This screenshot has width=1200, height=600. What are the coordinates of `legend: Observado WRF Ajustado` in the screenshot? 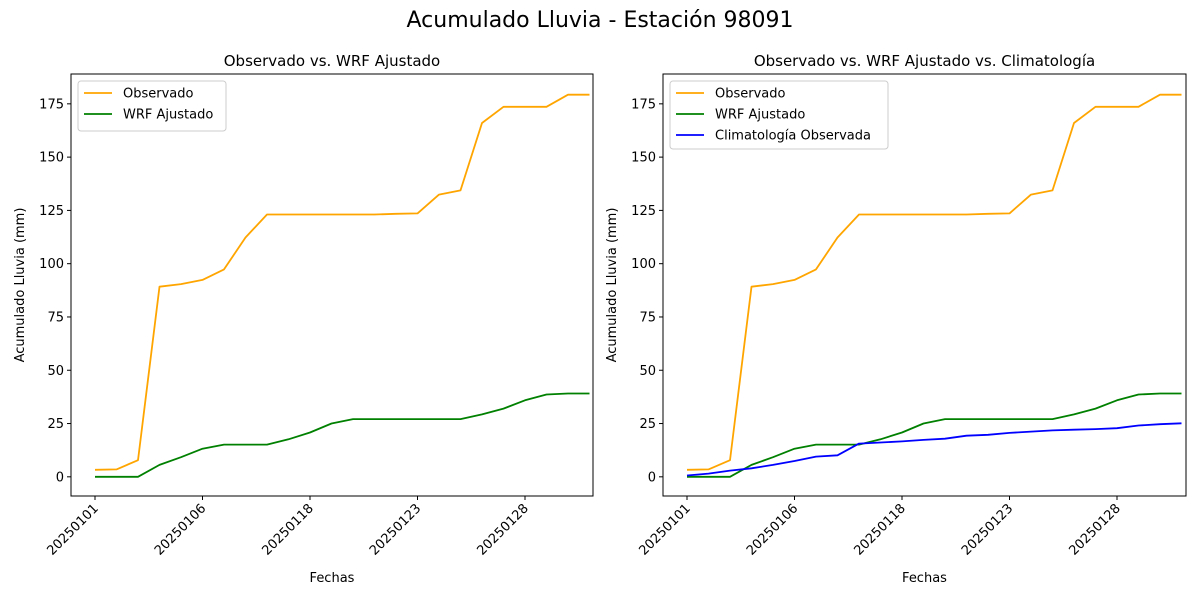 It's located at (152, 106).